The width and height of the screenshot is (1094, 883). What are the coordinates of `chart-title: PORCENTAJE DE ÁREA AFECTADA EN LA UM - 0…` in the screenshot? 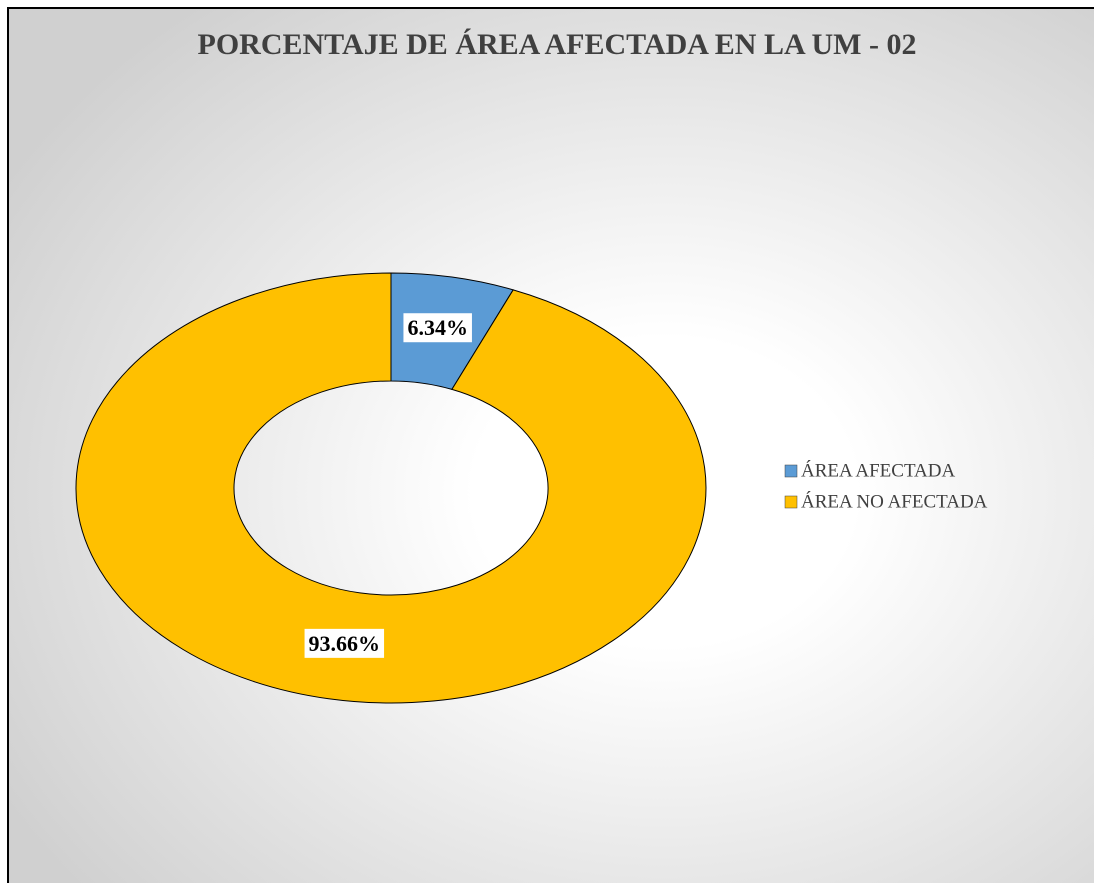 It's located at (557, 44).